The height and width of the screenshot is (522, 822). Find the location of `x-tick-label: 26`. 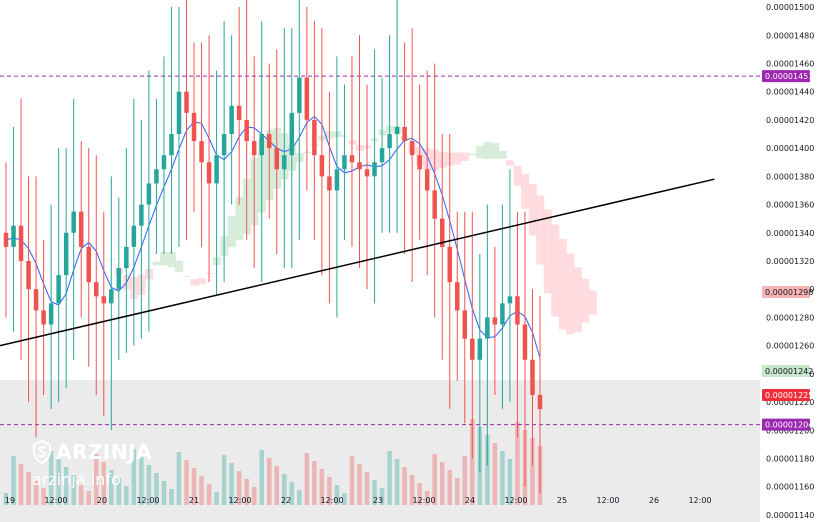

x-tick-label: 26 is located at coordinates (654, 500).